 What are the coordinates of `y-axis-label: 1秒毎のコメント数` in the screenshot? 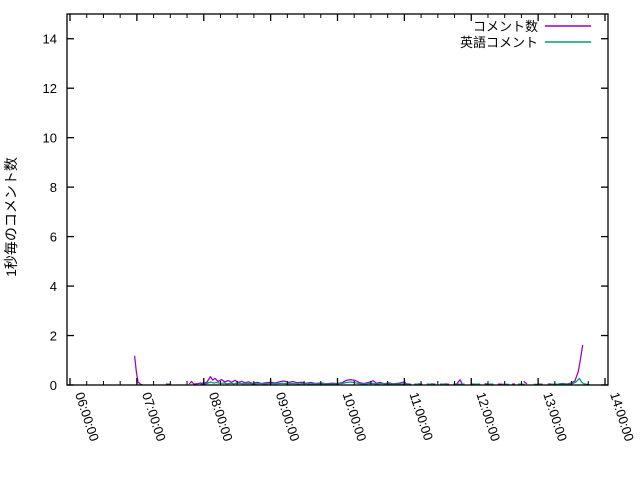 It's located at (11, 217).